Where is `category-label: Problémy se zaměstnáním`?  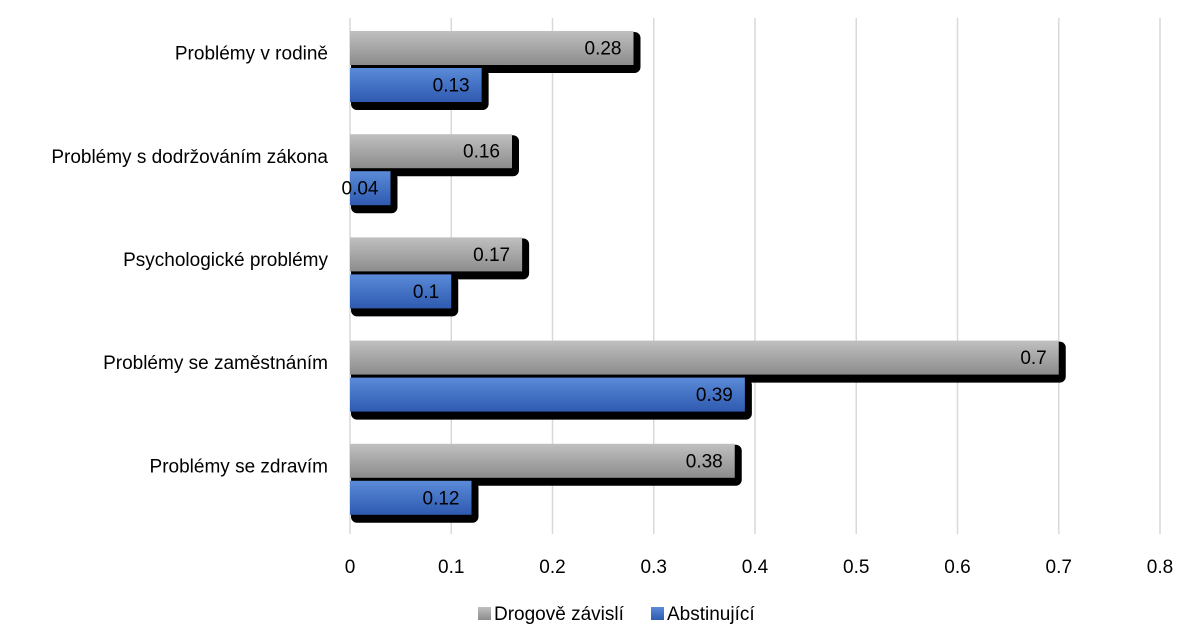 category-label: Problémy se zaměstnáním is located at coordinates (215, 363).